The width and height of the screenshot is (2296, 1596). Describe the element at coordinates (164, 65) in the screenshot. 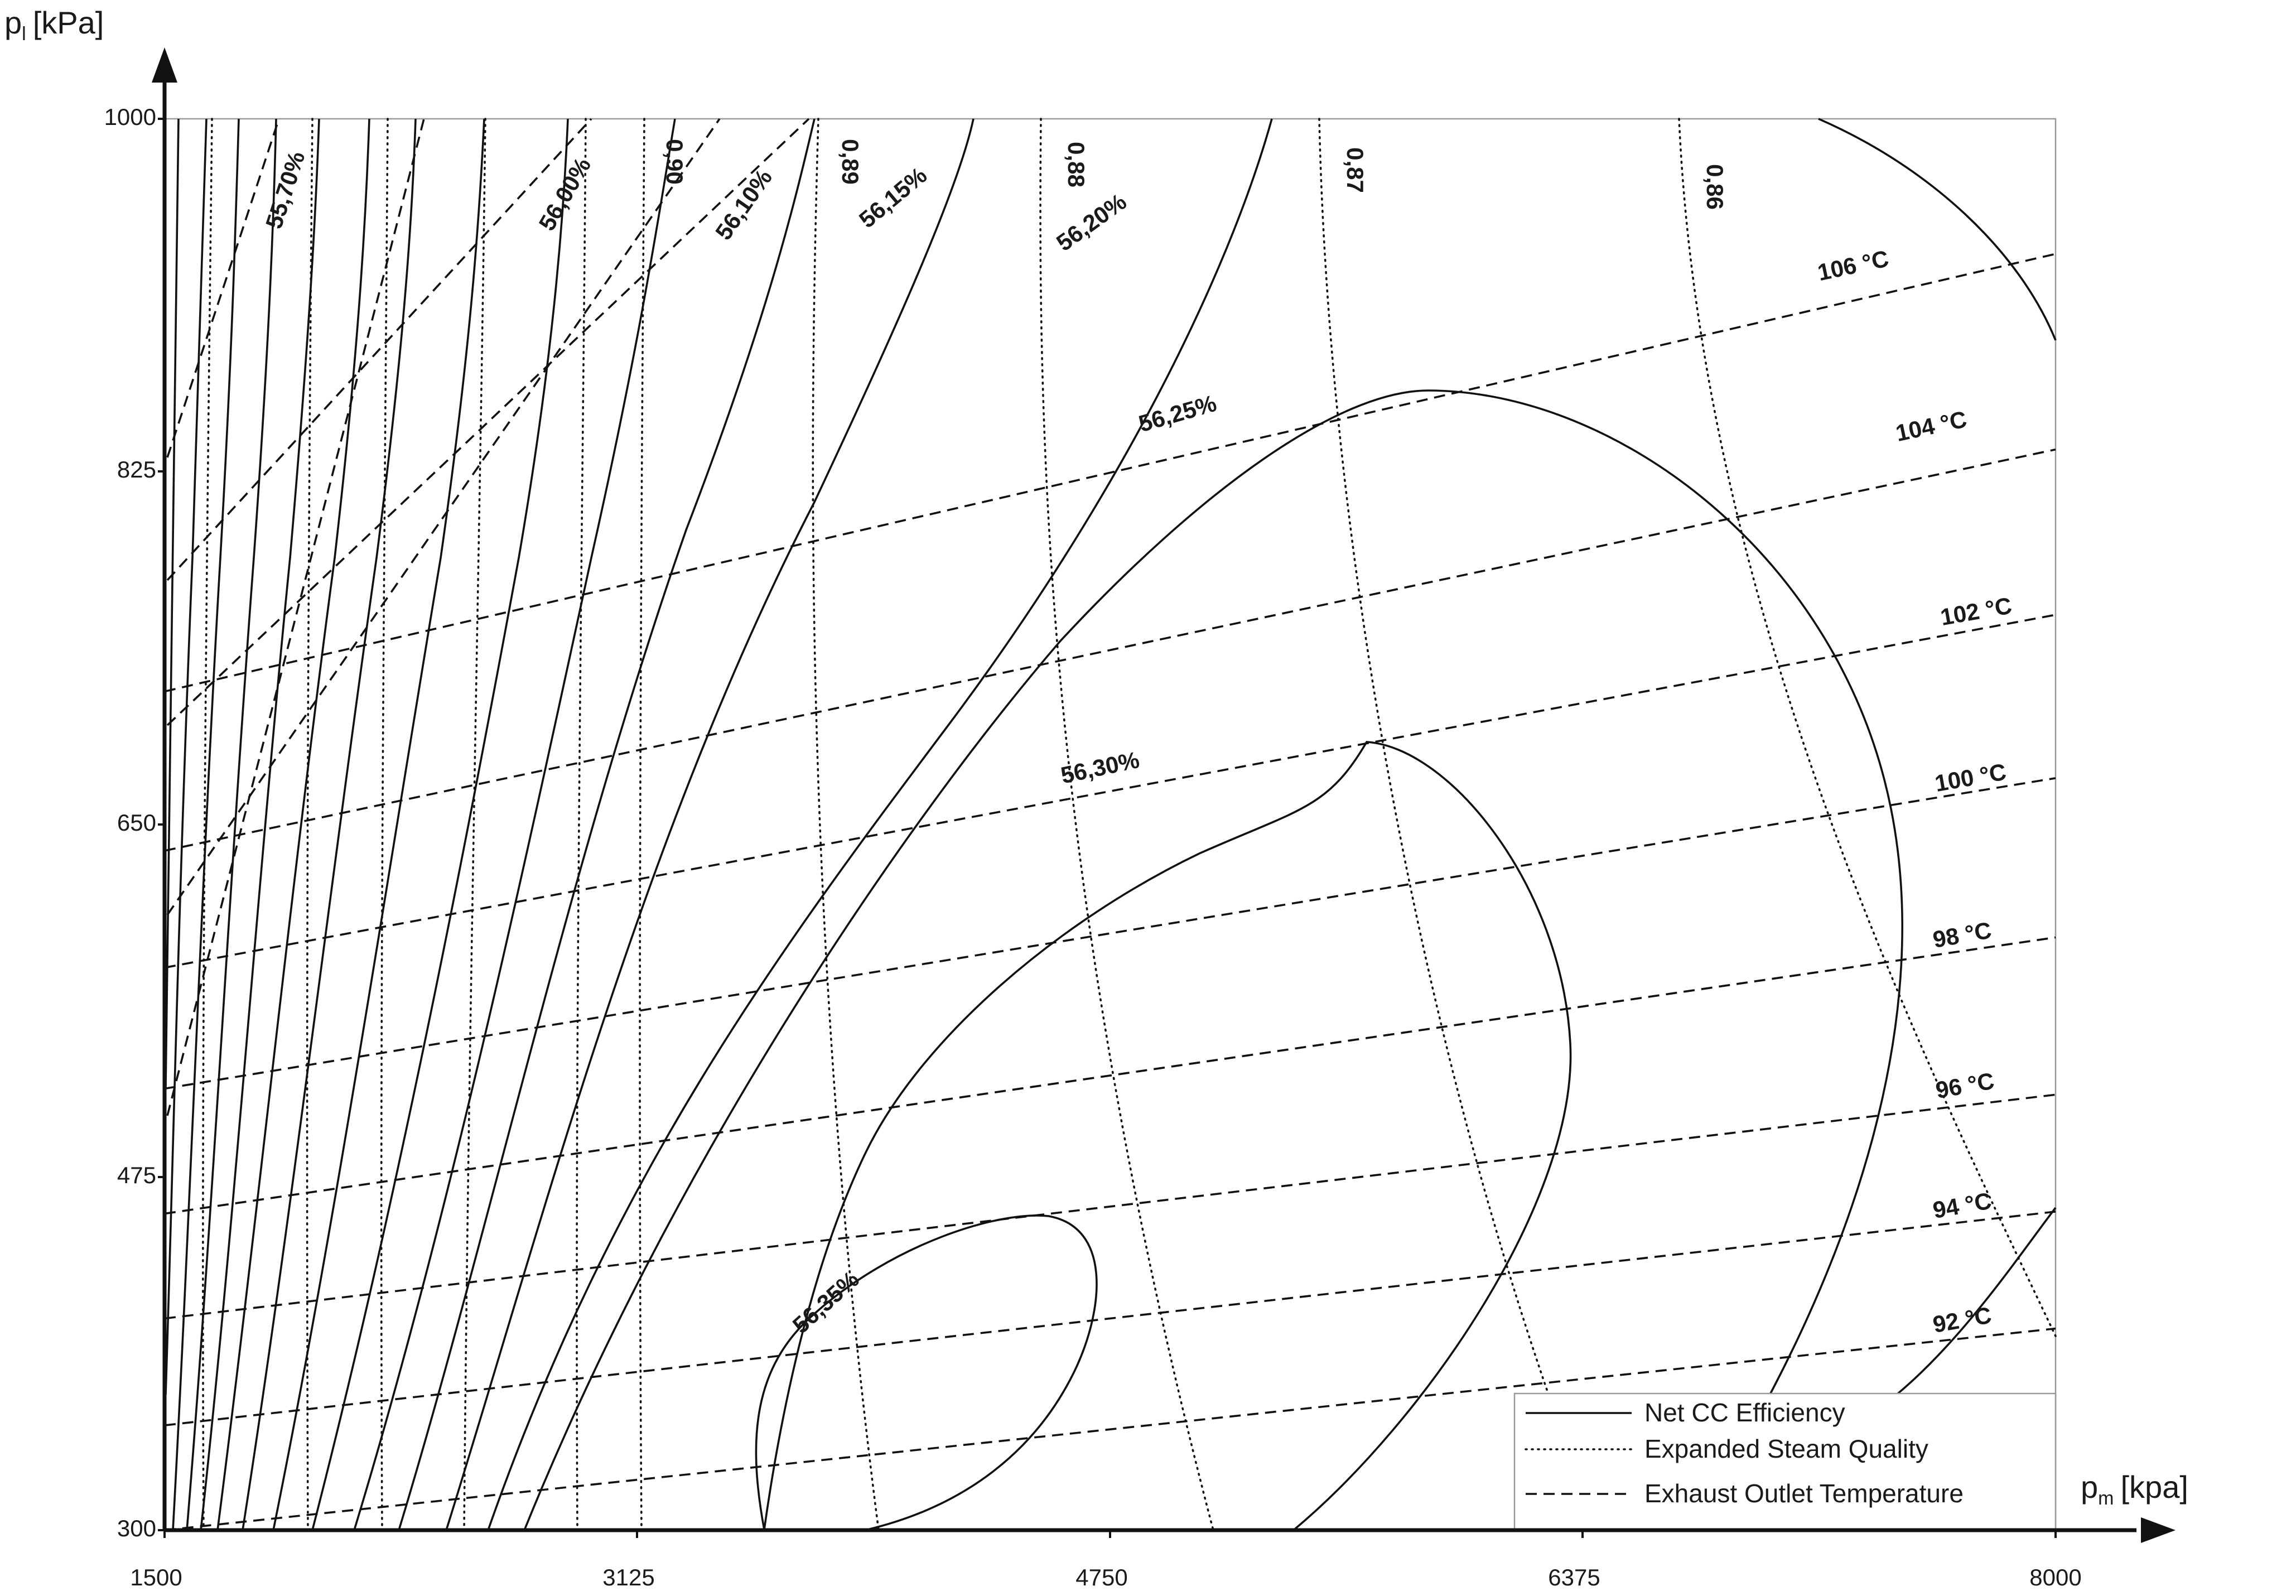

I see `y-axis-arrow` at that location.